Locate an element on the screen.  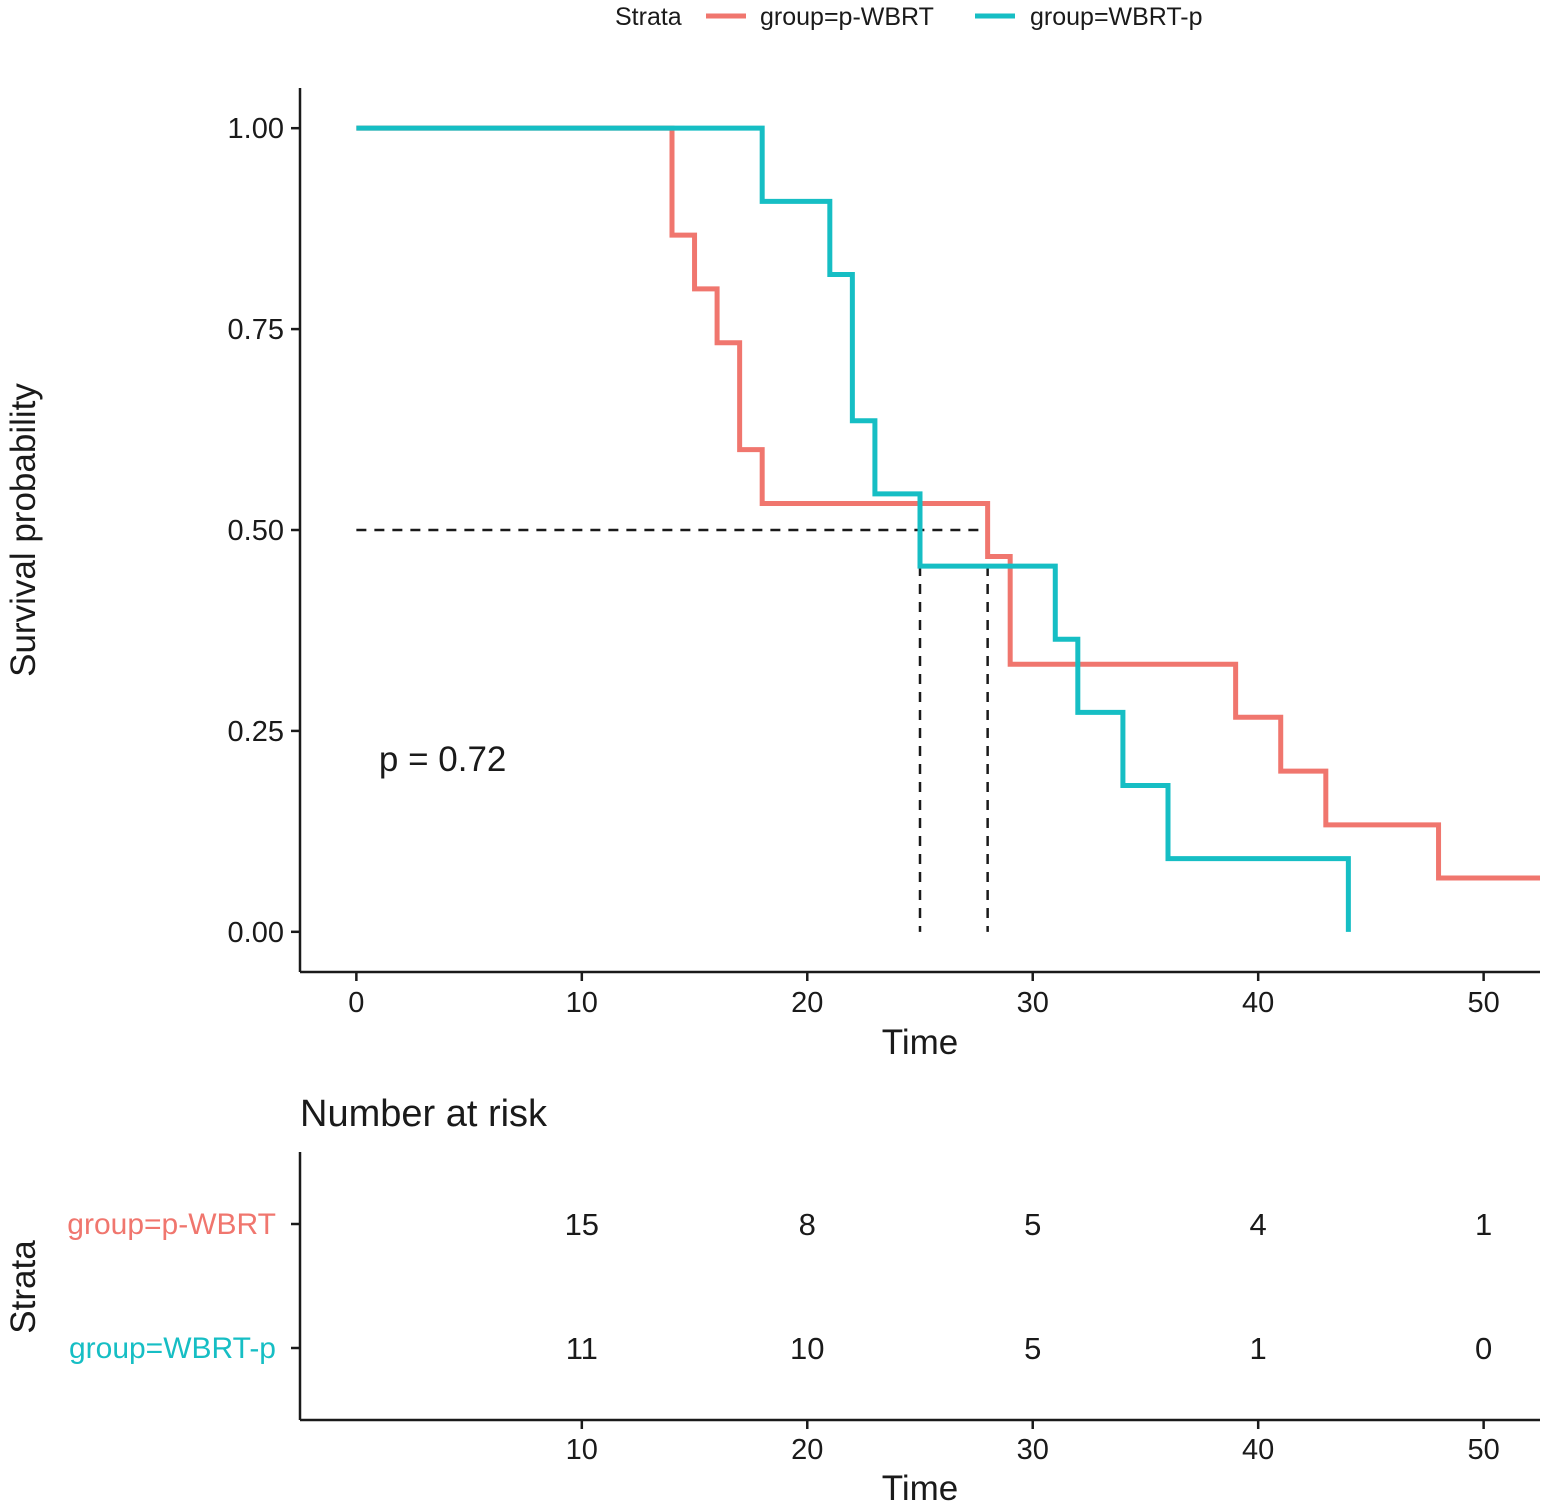
y-ticks: 0.00 0.25 0.50 0.75 1.00 is located at coordinates (264, 531).